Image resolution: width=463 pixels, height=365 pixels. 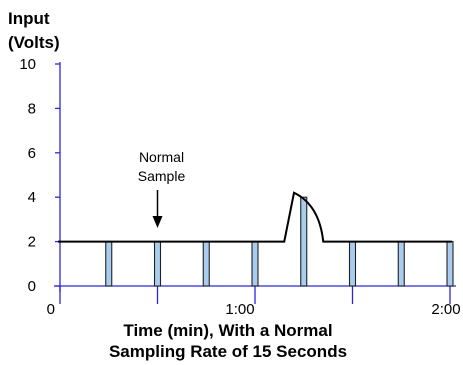 What do you see at coordinates (29, 18) in the screenshot?
I see `y-axis-title-line1: Input` at bounding box center [29, 18].